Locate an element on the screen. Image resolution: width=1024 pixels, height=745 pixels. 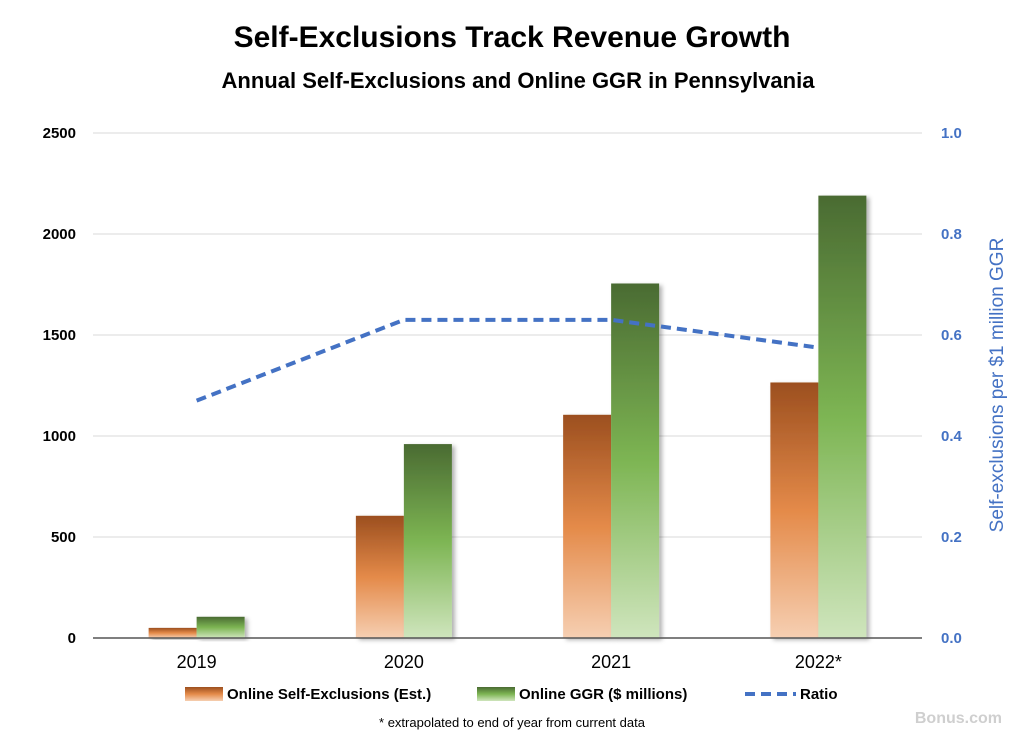
right-axis-tick-label: 0.4 is located at coordinates (952, 436).